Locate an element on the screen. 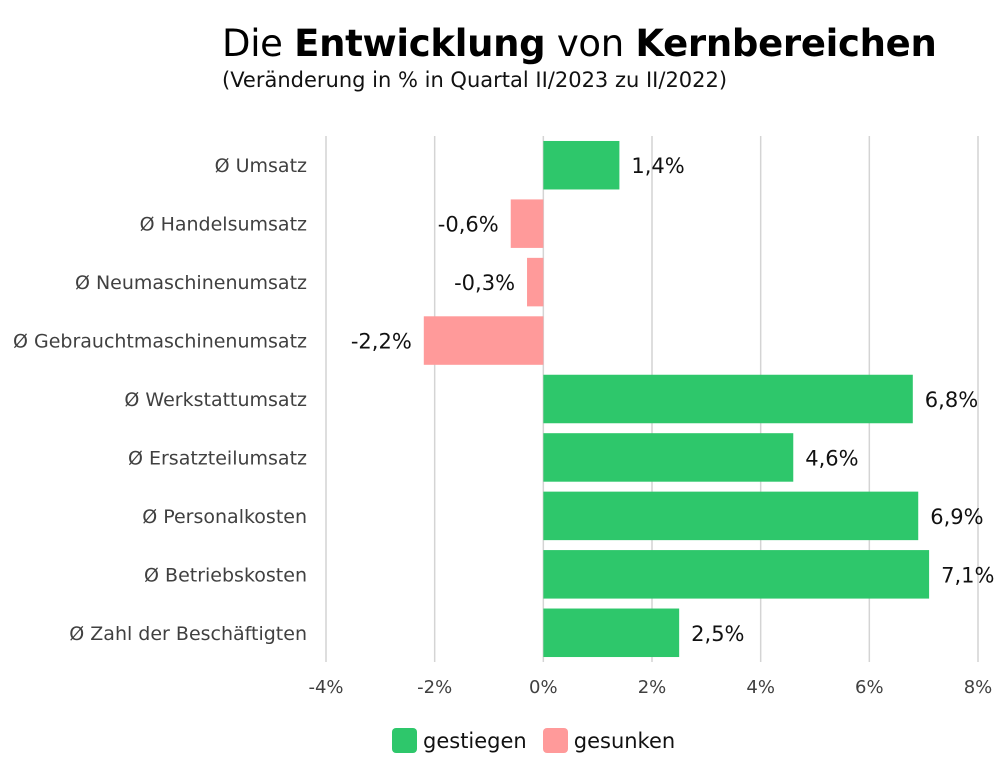 The height and width of the screenshot is (780, 1000). title-part-4: Kernbereichen is located at coordinates (786, 43).